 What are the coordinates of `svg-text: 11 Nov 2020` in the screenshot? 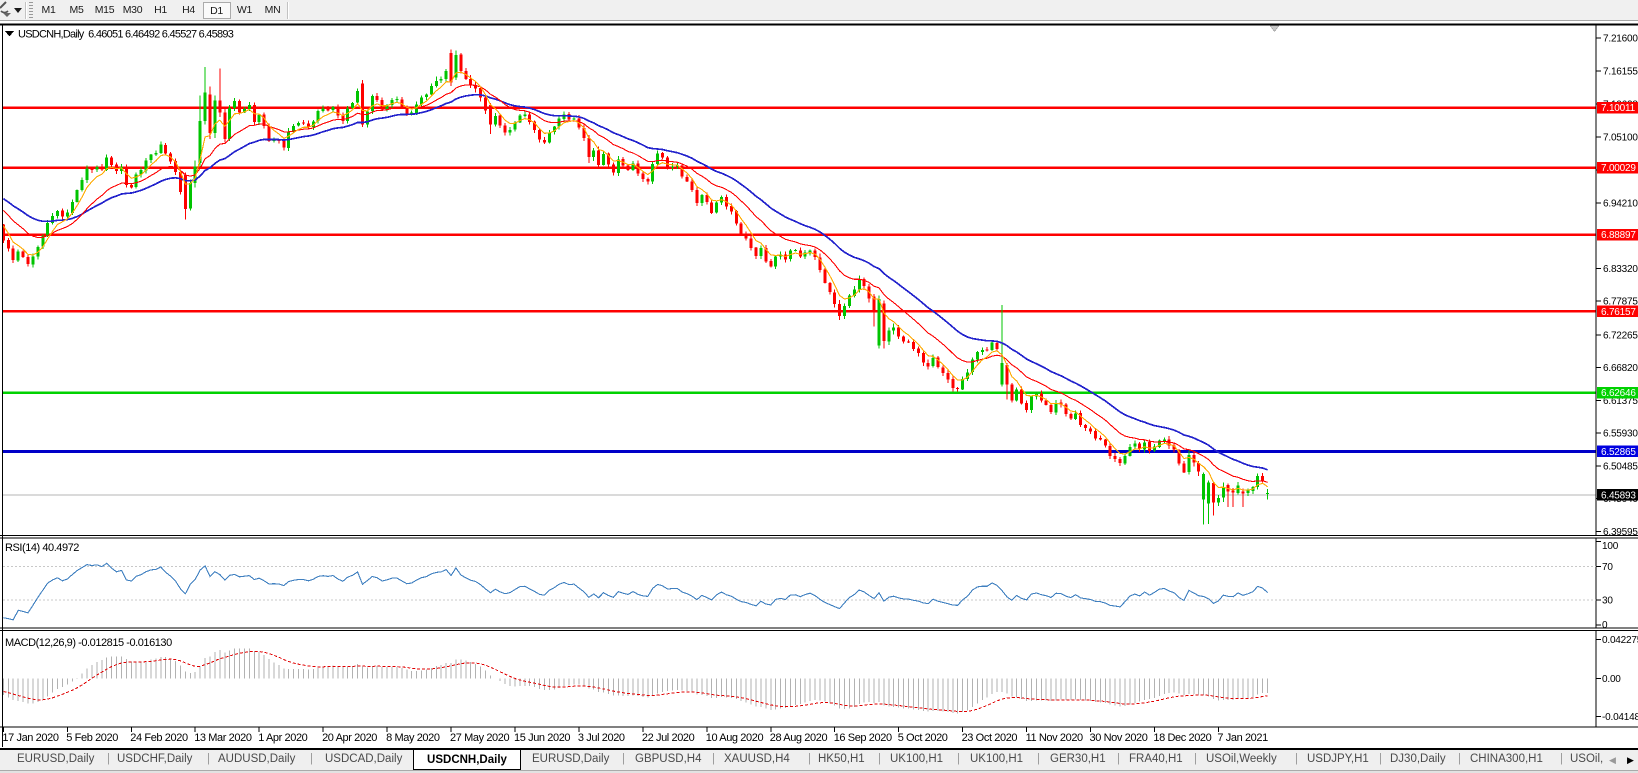 It's located at (1054, 738).